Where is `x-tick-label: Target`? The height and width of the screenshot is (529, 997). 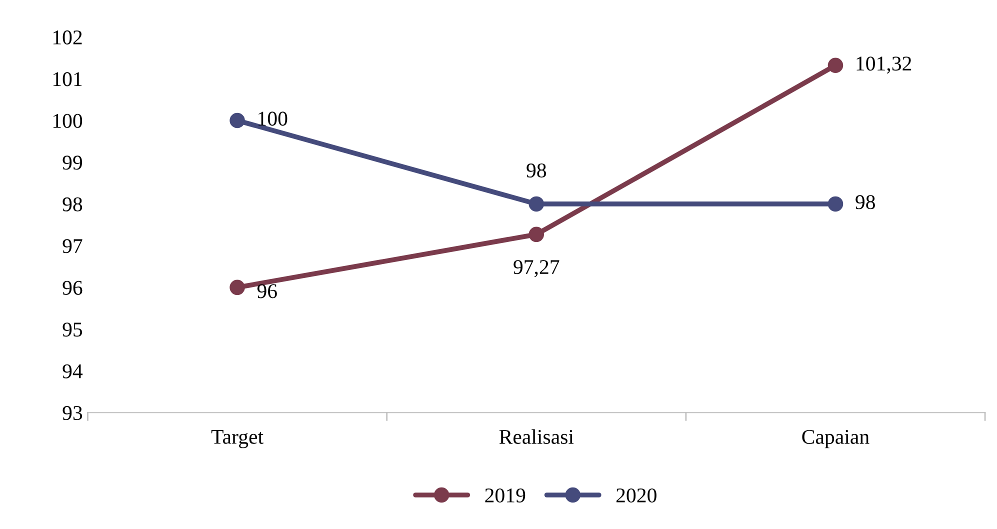 x-tick-label: Target is located at coordinates (237, 439).